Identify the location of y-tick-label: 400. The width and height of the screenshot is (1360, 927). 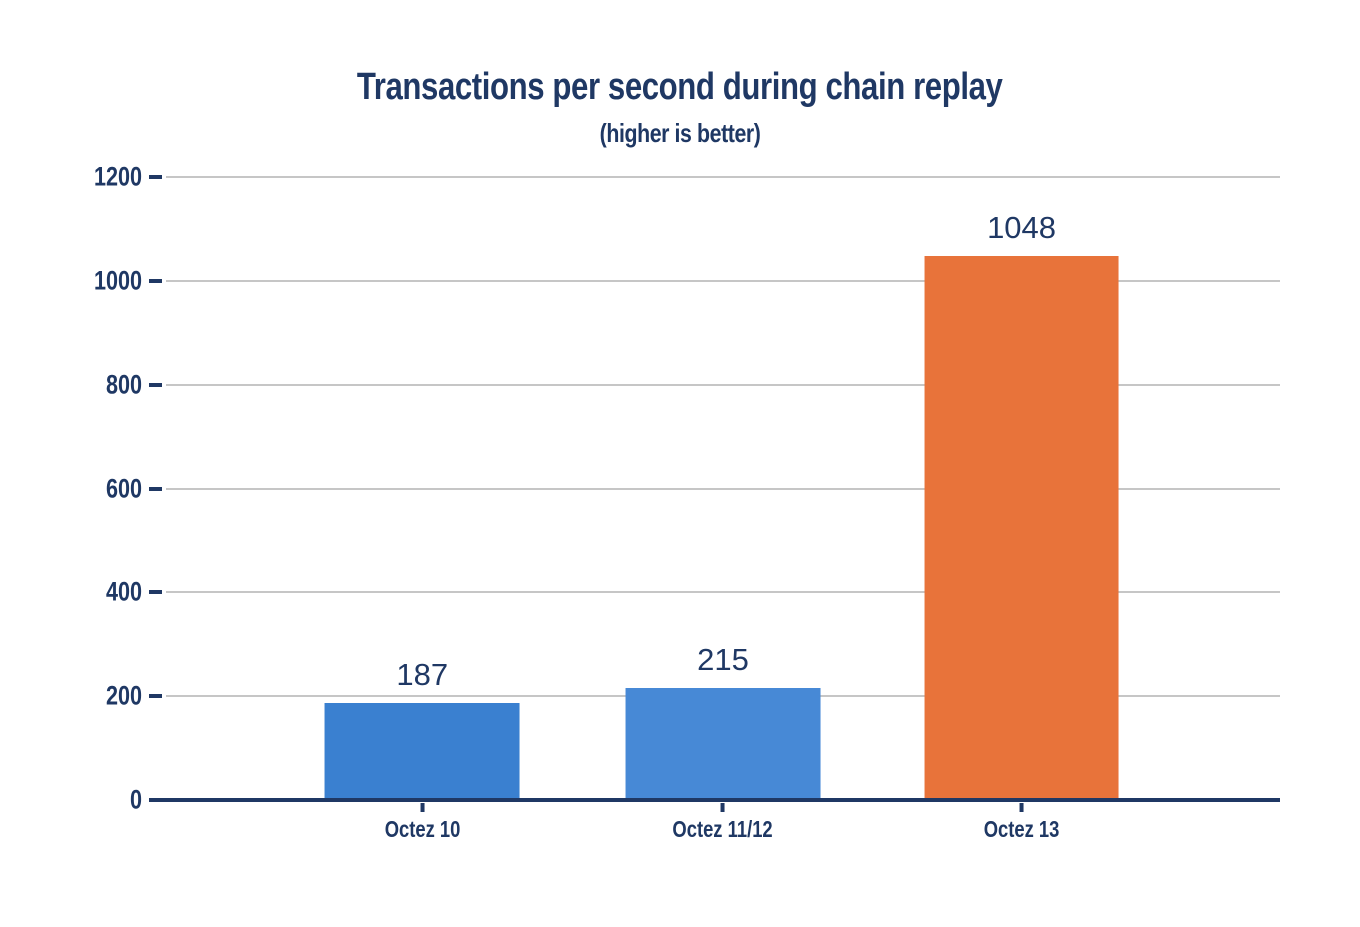
(123, 591).